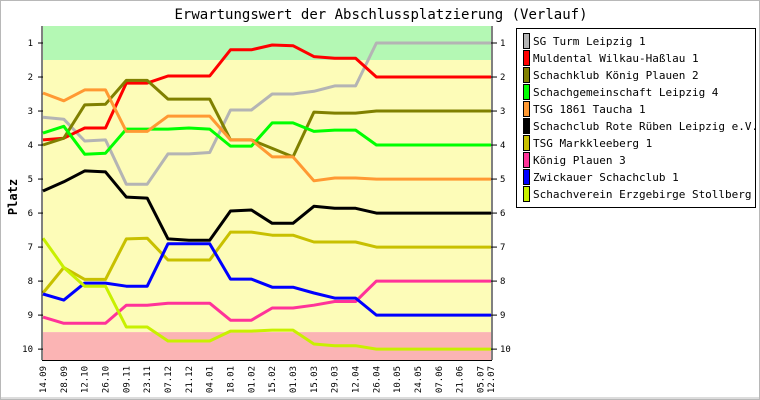 The image size is (760, 400). What do you see at coordinates (294, 379) in the screenshot?
I see `x-tick-label: 01.03` at bounding box center [294, 379].